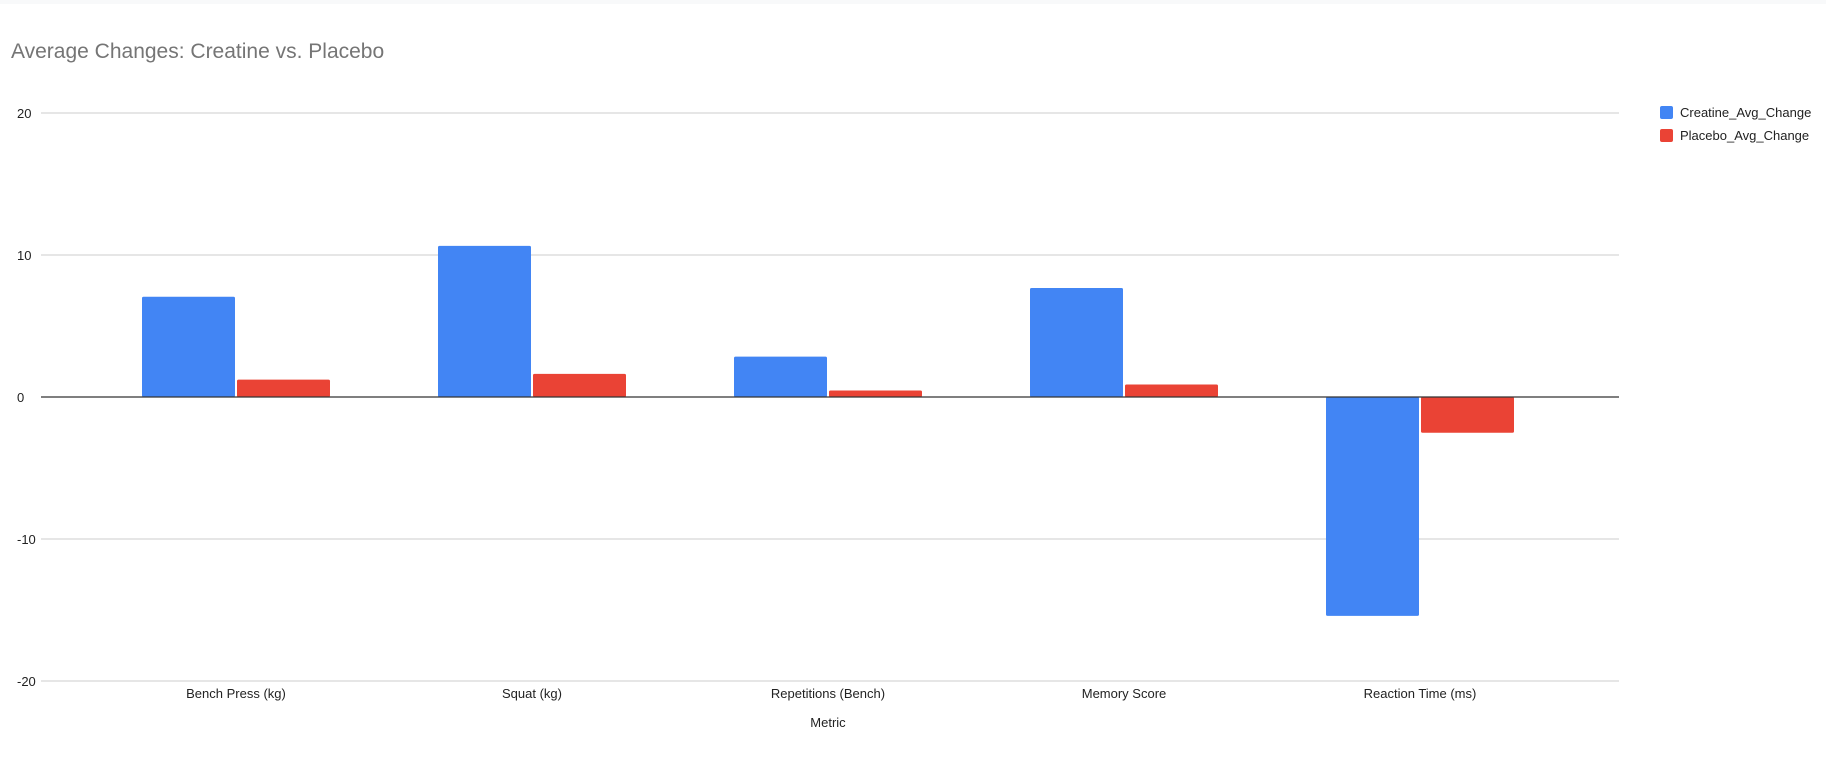 The width and height of the screenshot is (1826, 766). Describe the element at coordinates (26, 681) in the screenshot. I see `y-tick-label: -20` at that location.